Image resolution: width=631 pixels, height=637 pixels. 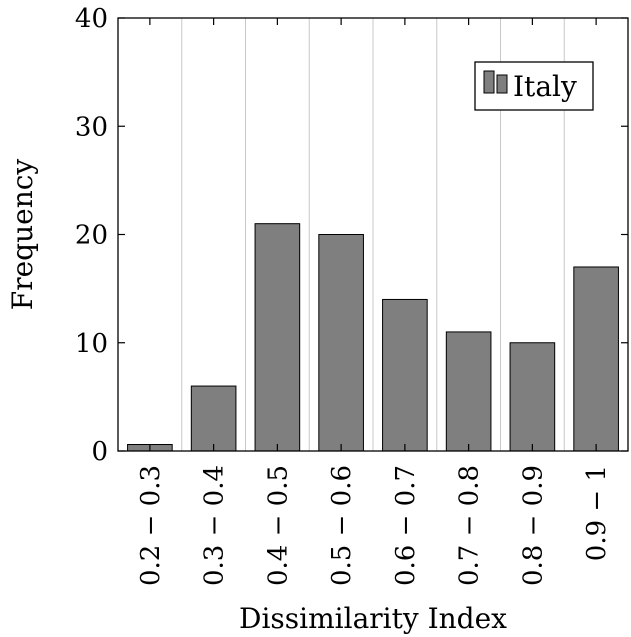 I want to click on y-tick-label: 0, so click(x=99, y=452).